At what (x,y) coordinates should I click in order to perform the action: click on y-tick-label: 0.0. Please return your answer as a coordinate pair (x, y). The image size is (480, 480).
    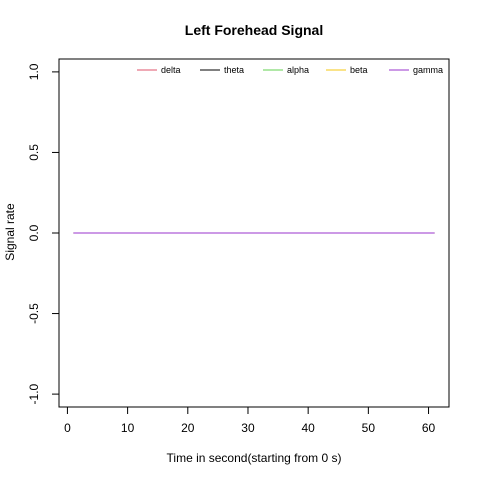
    Looking at the image, I should click on (34, 232).